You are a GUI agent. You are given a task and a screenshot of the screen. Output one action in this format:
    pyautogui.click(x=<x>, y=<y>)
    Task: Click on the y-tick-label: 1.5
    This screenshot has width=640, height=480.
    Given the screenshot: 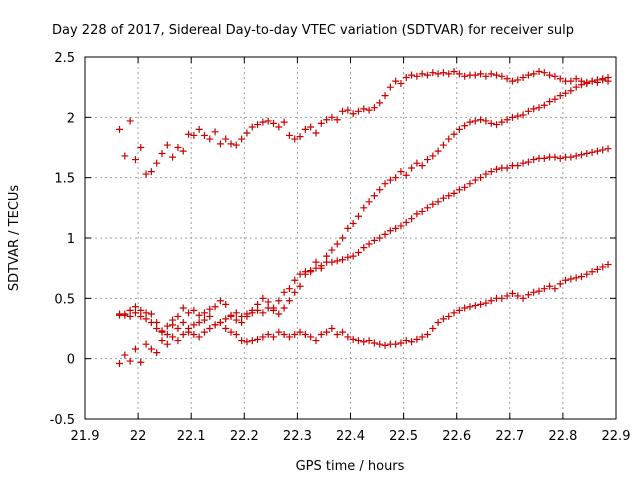 What is the action you would take?
    pyautogui.click(x=64, y=179)
    